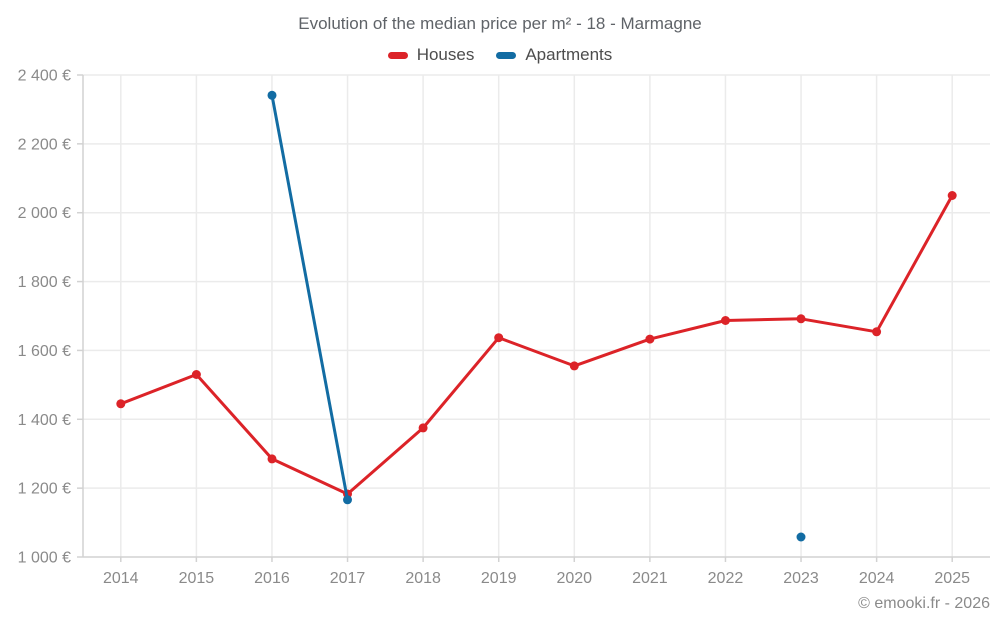  Describe the element at coordinates (44, 76) in the screenshot. I see `y-tick-label: 2 400 €` at that location.